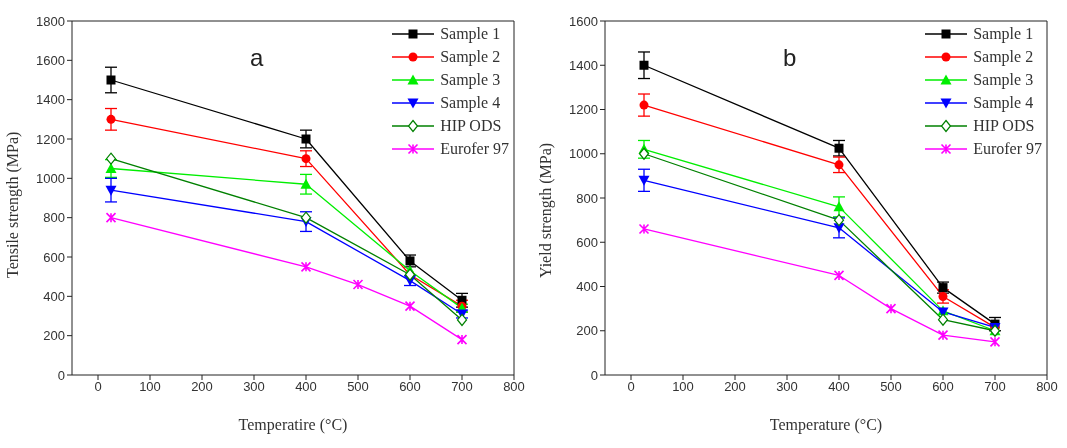 This screenshot has height=448, width=1067. I want to click on y-axis-title: Tensile strength (MPa), so click(12, 204).